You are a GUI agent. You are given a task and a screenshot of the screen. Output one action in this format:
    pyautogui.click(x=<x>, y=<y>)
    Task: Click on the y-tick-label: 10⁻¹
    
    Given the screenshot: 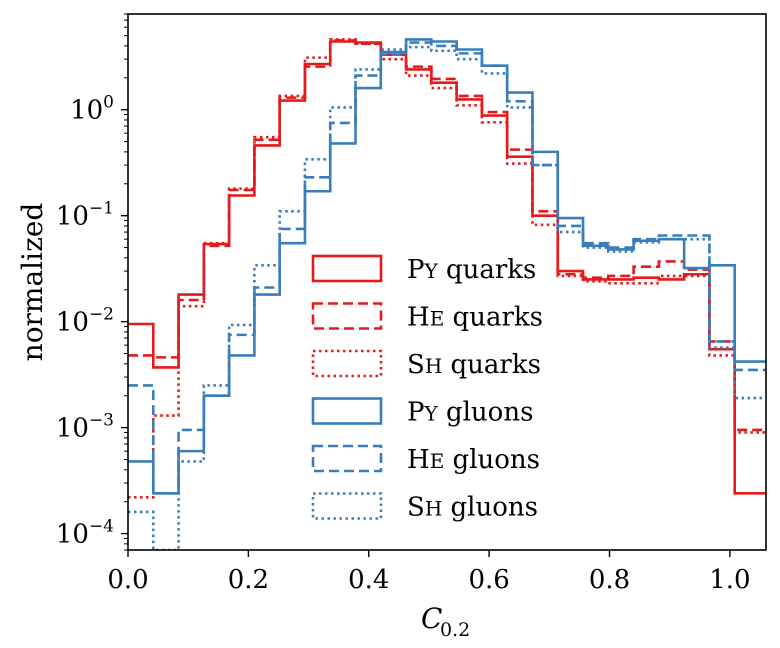 What is the action you would take?
    pyautogui.click(x=85, y=215)
    